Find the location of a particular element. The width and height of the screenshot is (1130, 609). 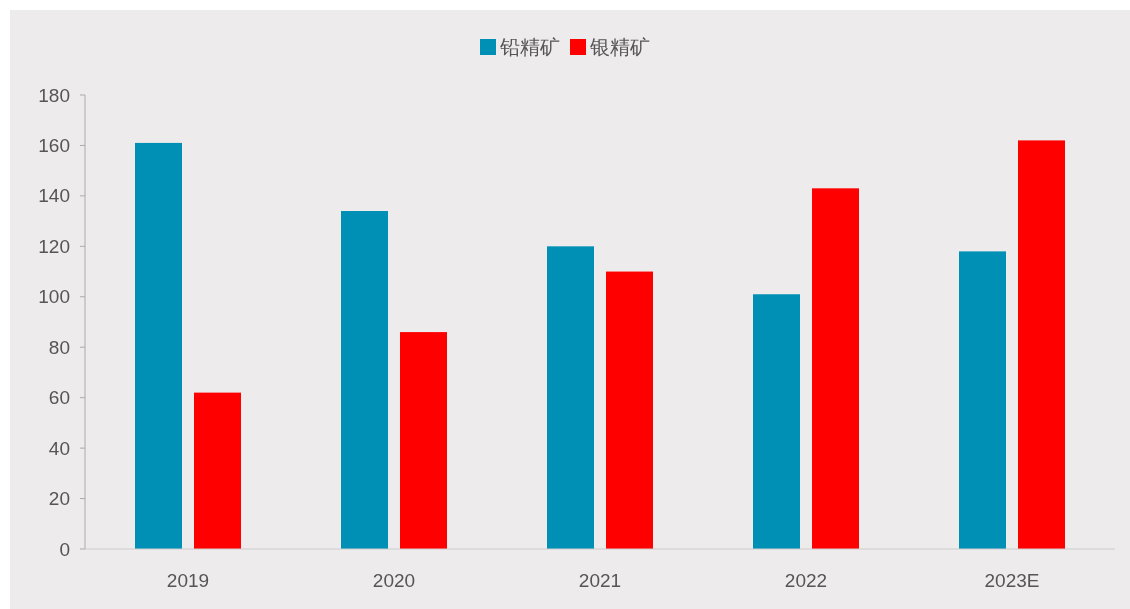

x-tick-label: 2022 is located at coordinates (806, 580).